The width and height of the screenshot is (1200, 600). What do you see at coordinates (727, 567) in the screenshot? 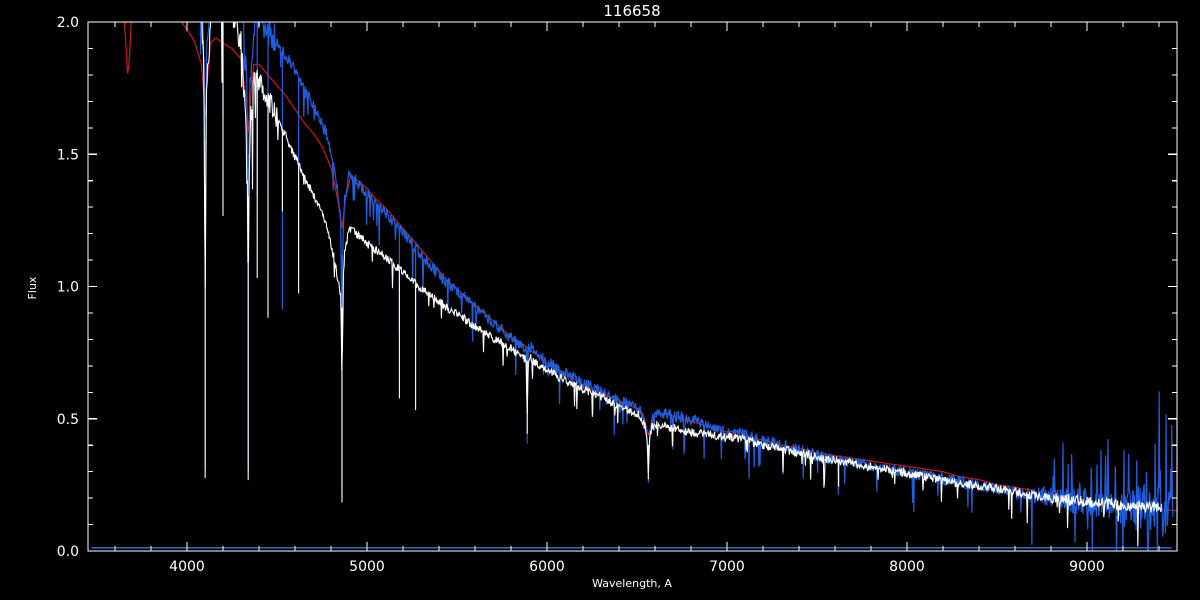
I see `x-tick-label: 7000` at bounding box center [727, 567].